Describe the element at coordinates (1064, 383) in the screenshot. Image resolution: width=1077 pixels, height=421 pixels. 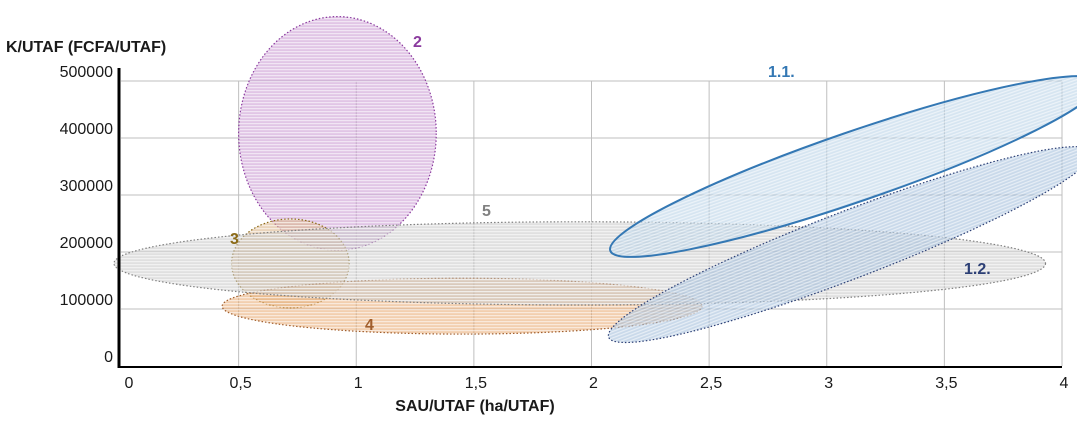
I see `x-tick-label: 4` at that location.